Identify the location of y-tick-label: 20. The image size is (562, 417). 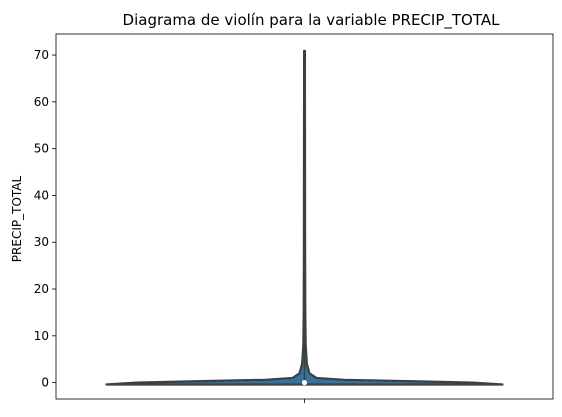
(41, 289).